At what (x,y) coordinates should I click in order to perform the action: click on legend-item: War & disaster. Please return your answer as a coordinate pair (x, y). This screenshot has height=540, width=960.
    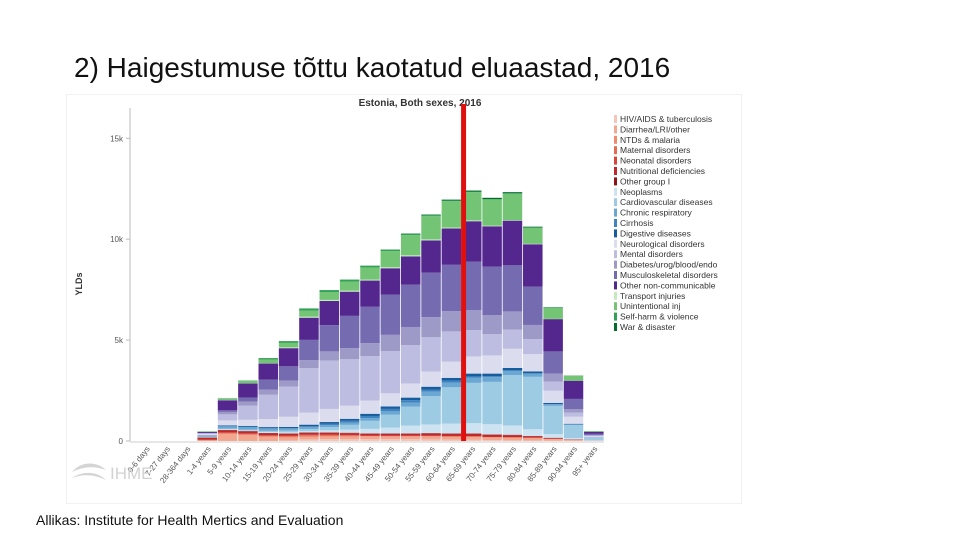
    Looking at the image, I should click on (645, 327).